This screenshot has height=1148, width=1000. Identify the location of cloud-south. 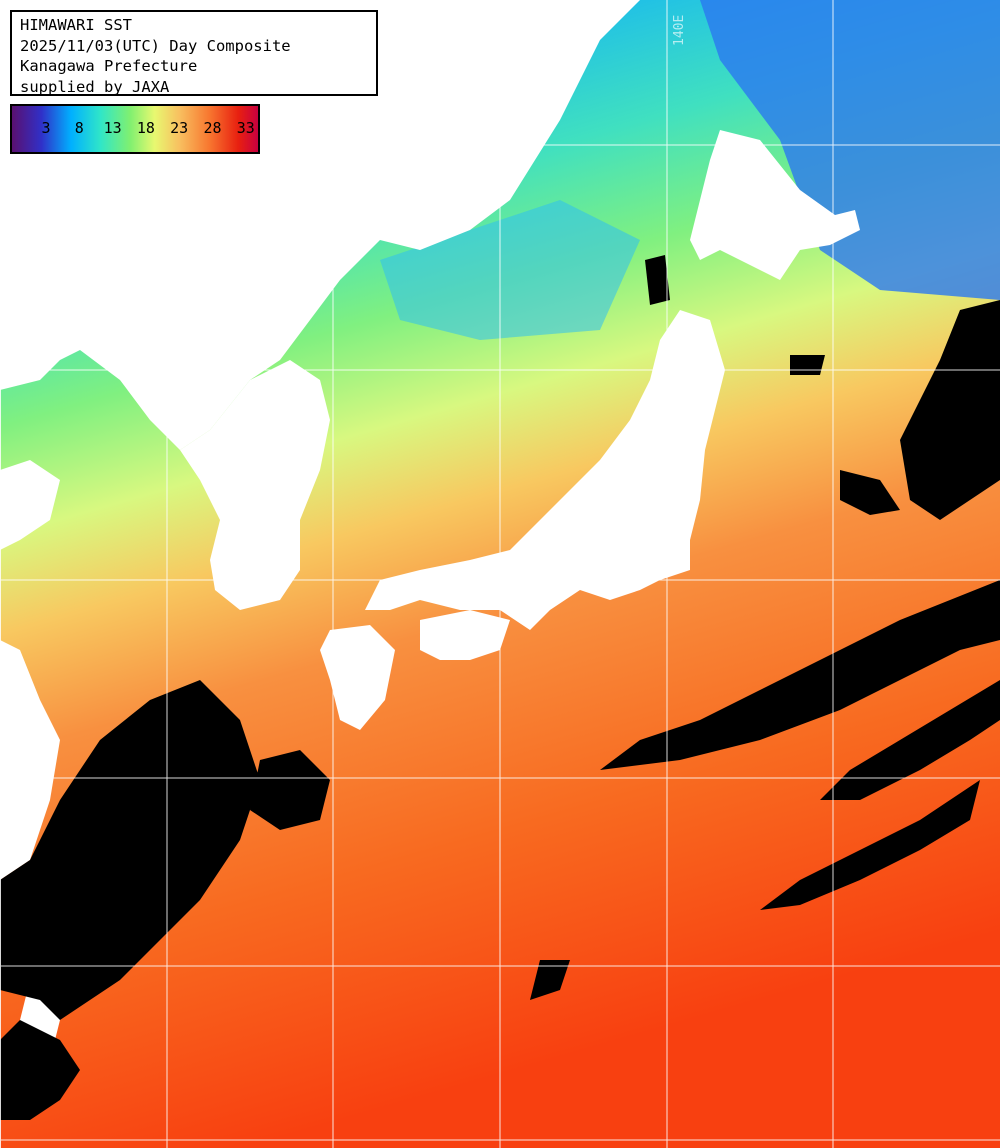
(550, 980).